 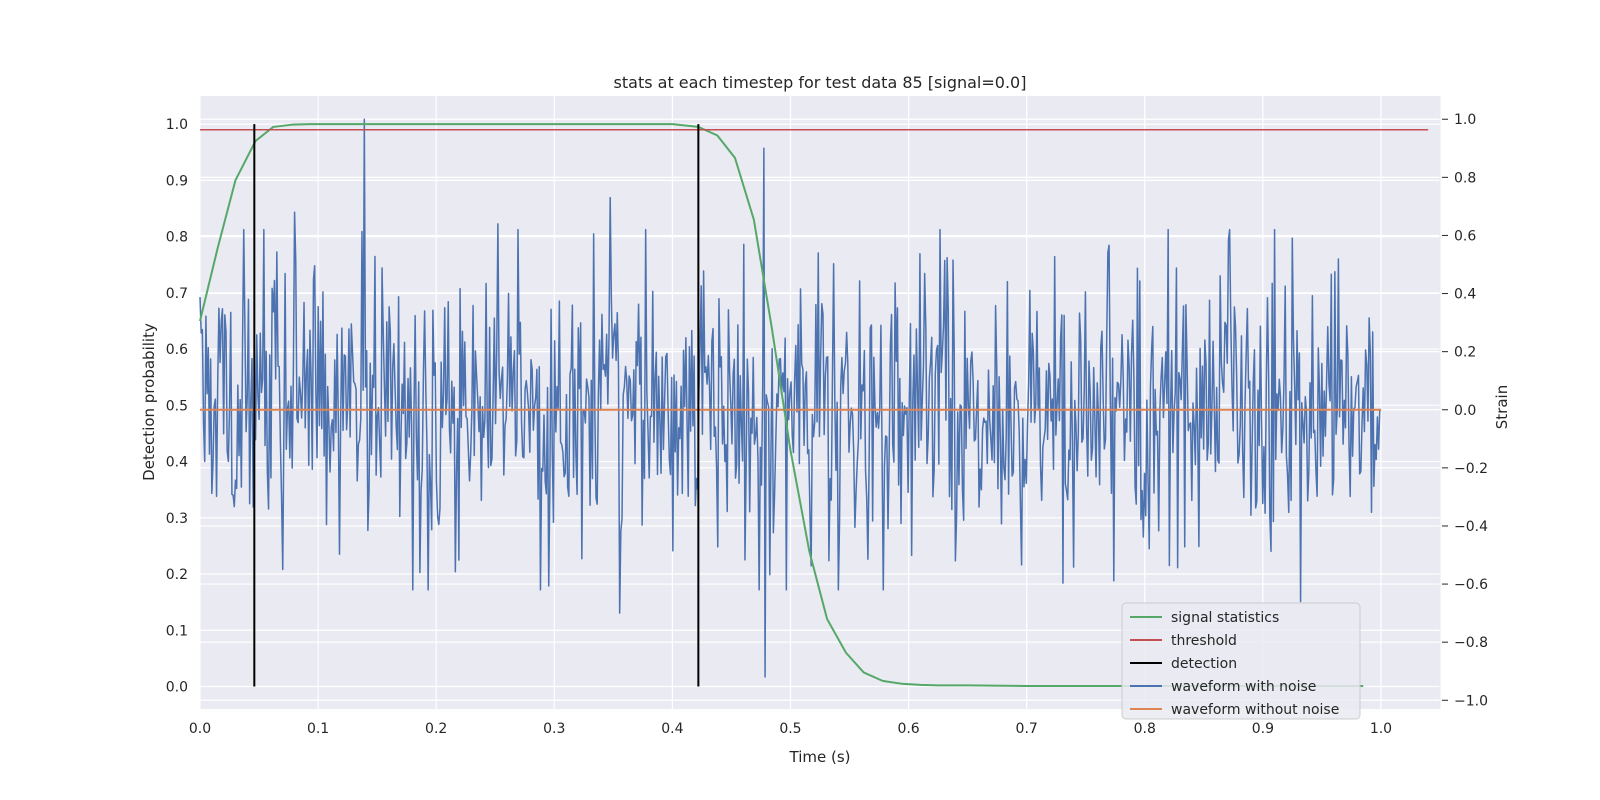 I want to click on right-tick-label: −0.2, so click(x=1471, y=469).